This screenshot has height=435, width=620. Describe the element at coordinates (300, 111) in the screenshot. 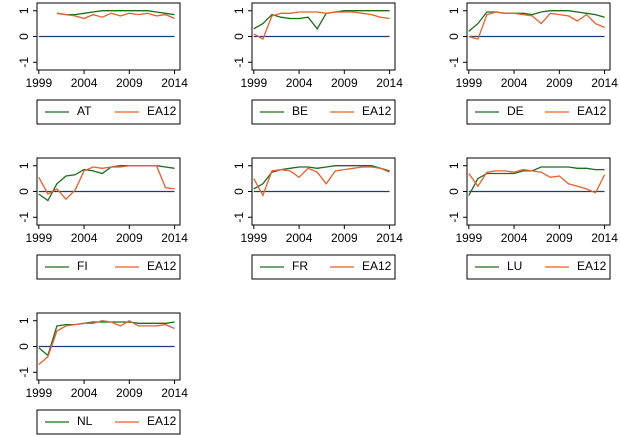

I see `legend-label: BE` at that location.